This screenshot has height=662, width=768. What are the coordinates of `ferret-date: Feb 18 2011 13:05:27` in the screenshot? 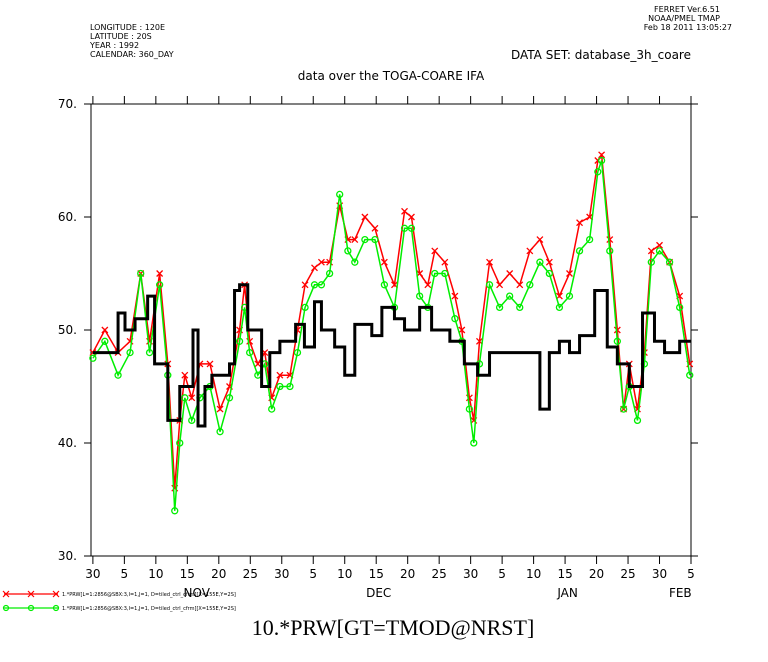 It's located at (688, 27).